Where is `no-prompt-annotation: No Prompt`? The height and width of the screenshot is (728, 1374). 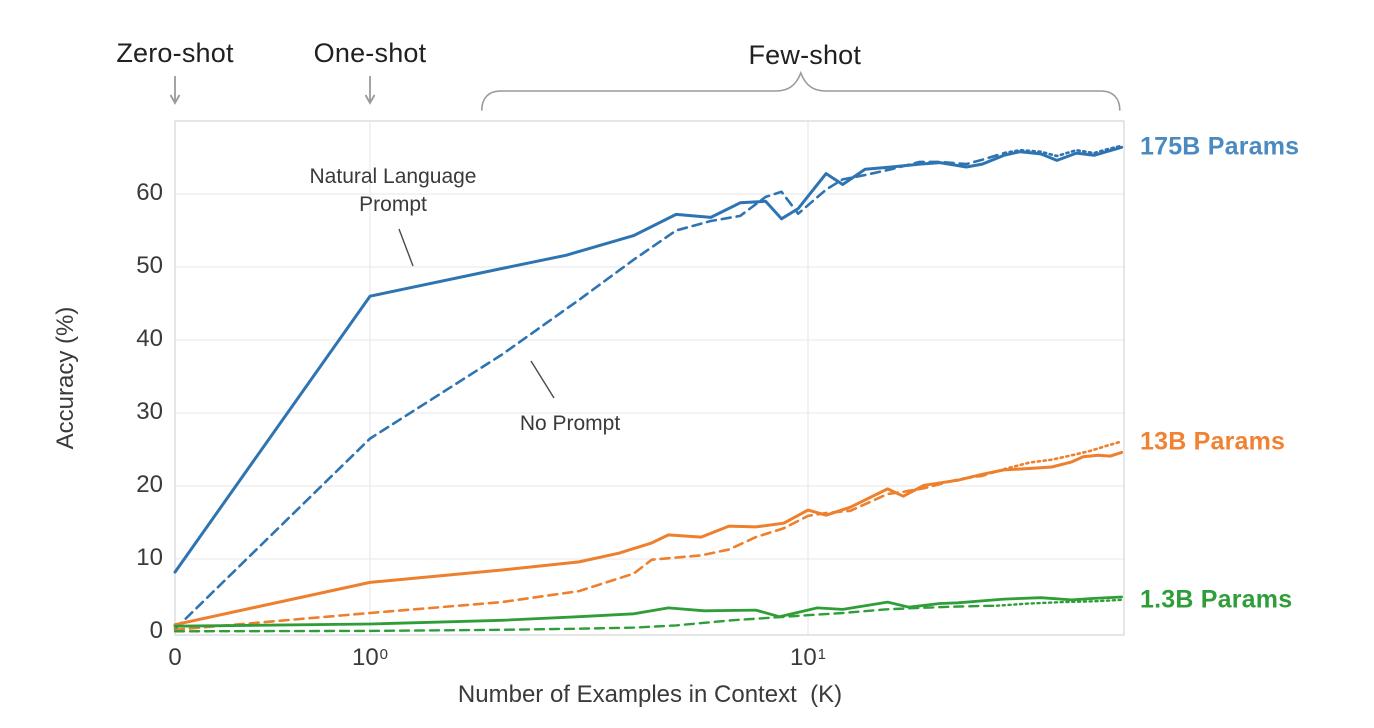 no-prompt-annotation: No Prompt is located at coordinates (570, 423).